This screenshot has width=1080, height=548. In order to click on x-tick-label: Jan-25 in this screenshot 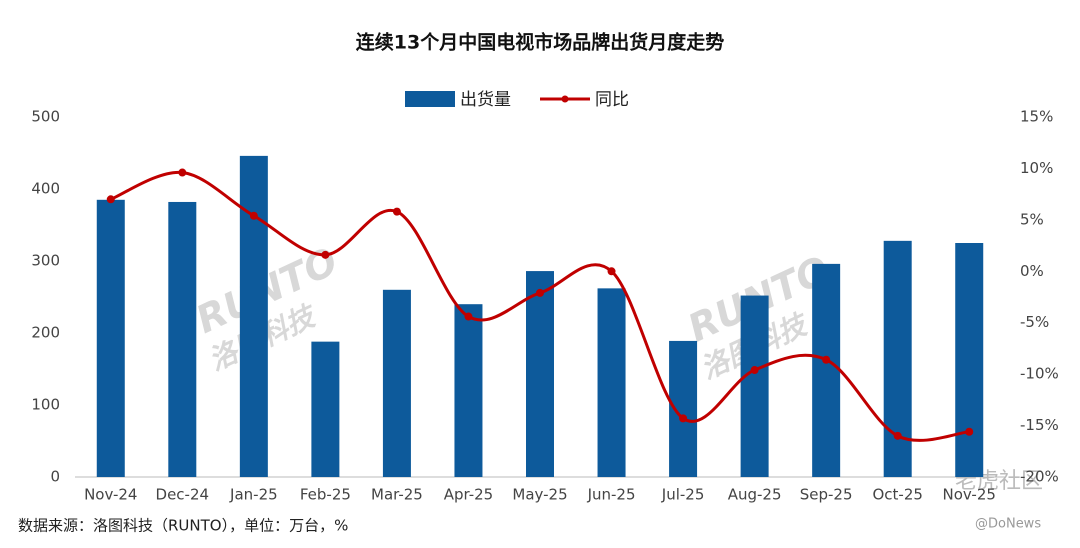, I will do `click(253, 495)`.